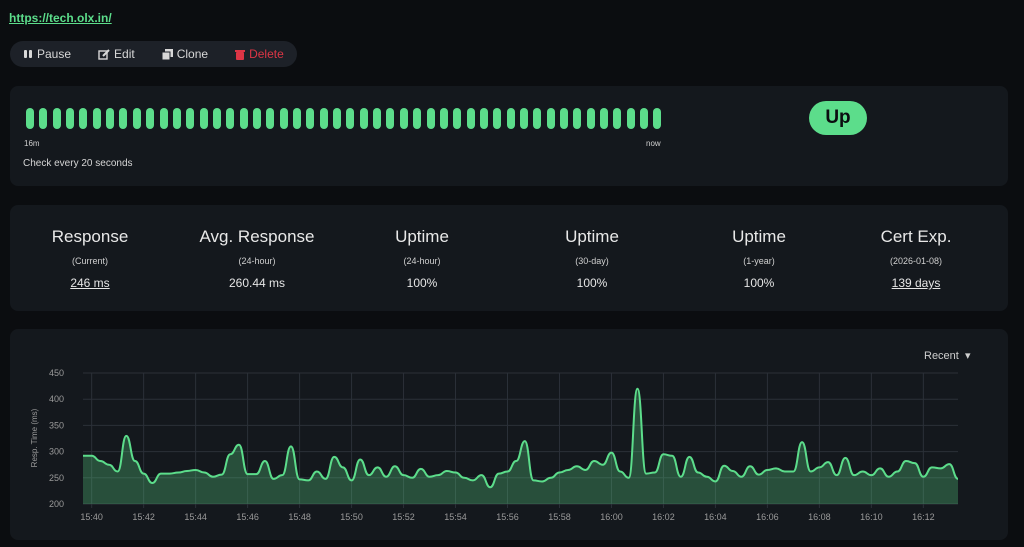 This screenshot has width=1024, height=547. Describe the element at coordinates (32, 143) in the screenshot. I see `beat-start-label: 16m` at that location.